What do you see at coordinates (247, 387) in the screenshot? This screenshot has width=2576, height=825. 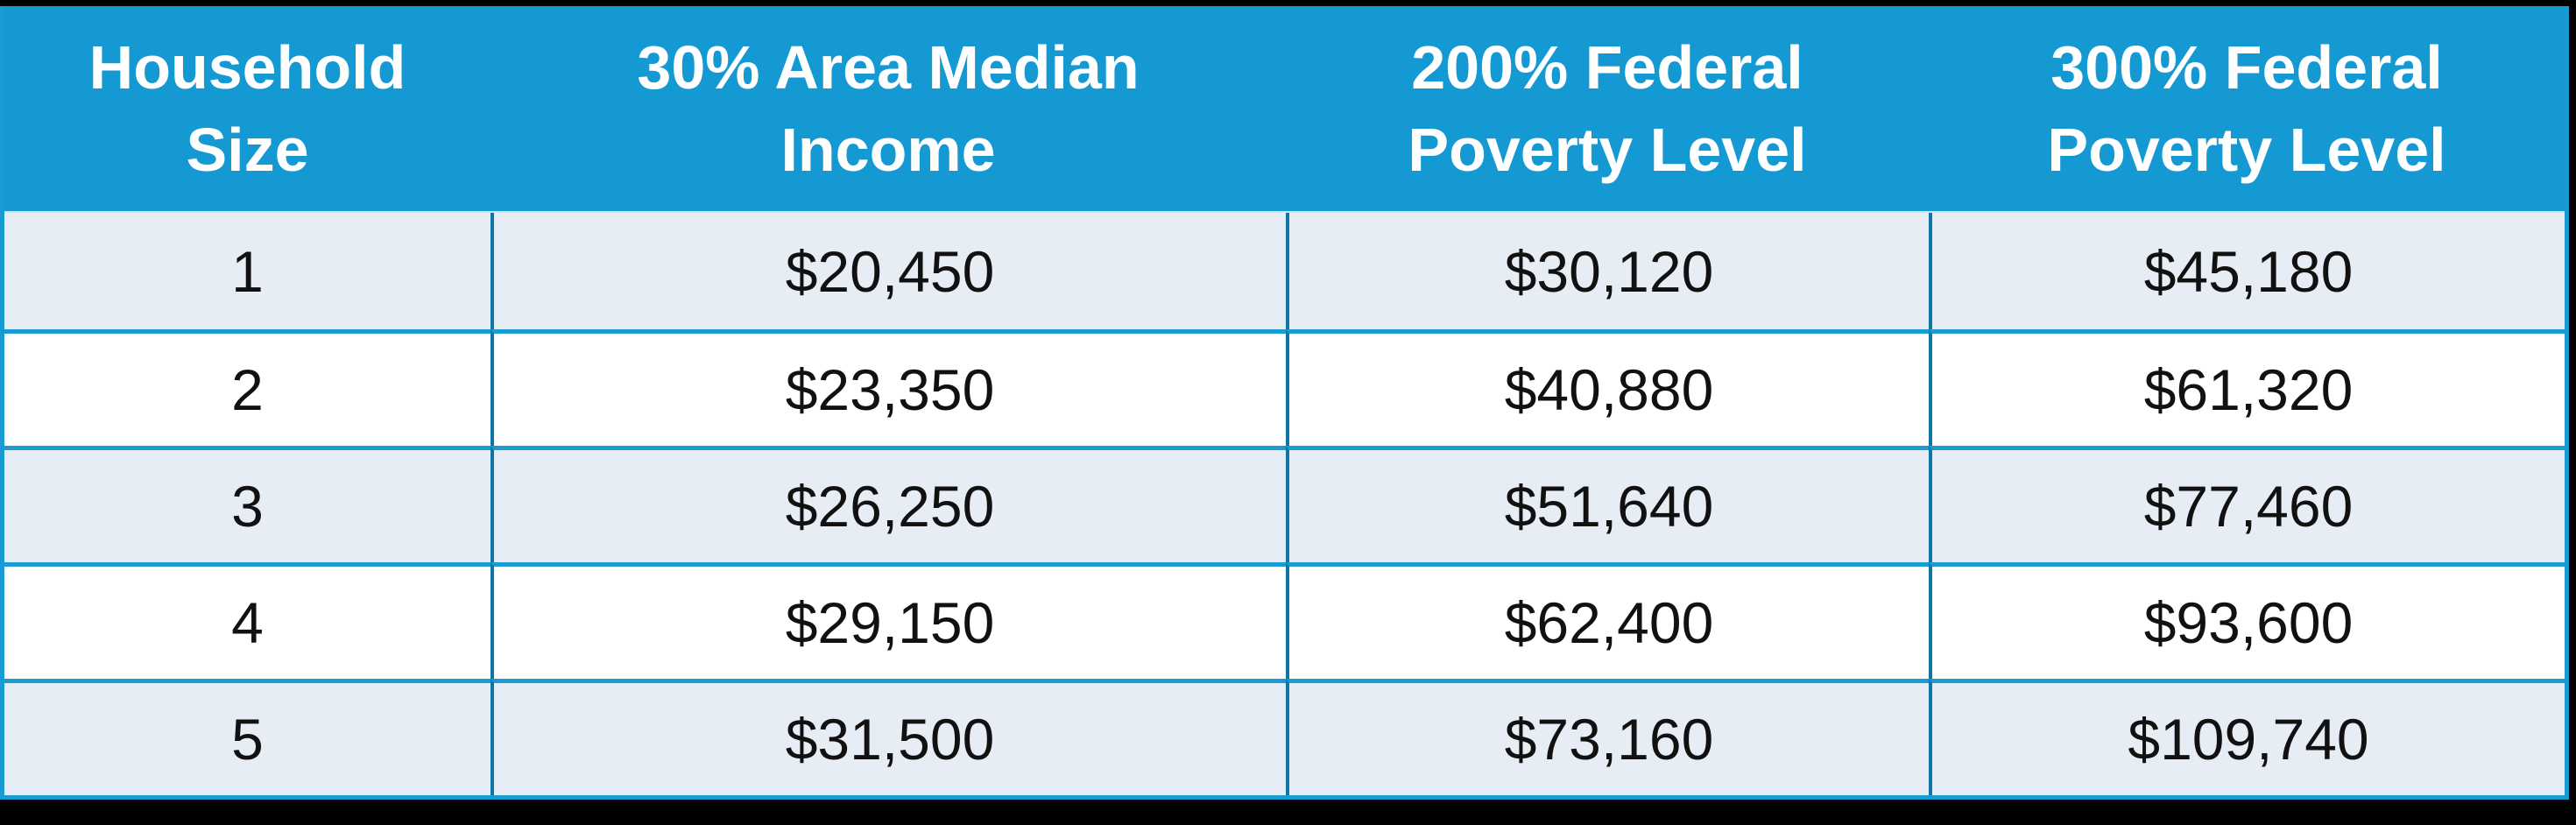 I see `household-size-cell: 2` at bounding box center [247, 387].